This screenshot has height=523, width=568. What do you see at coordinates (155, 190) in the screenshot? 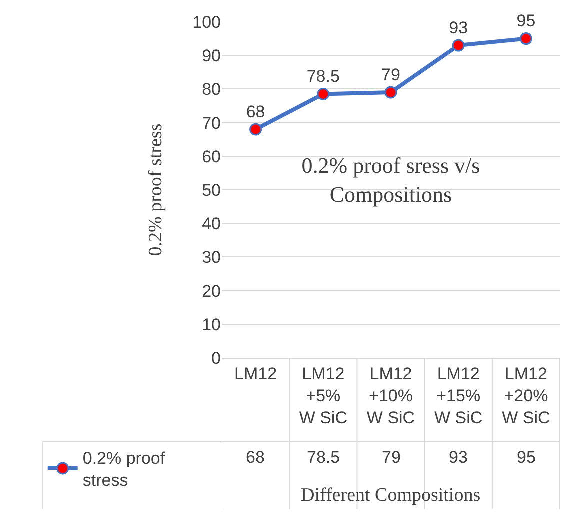
I see `y-axis-title: 0.2% proof stress` at bounding box center [155, 190].